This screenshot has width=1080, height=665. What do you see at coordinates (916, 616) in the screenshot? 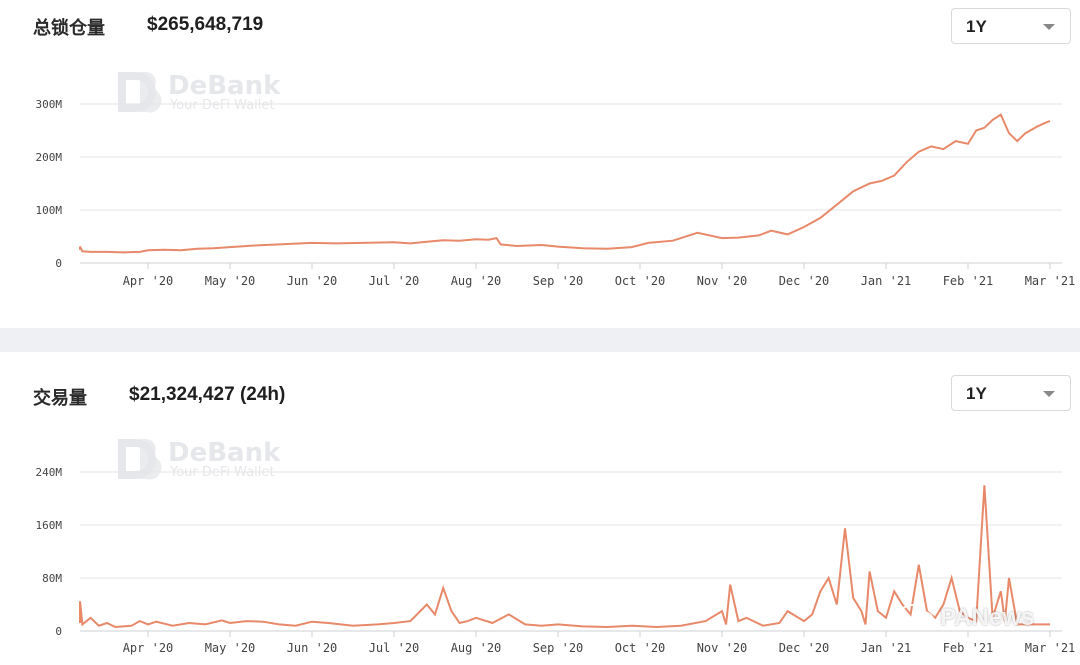
I see `wechat-icon` at bounding box center [916, 616].